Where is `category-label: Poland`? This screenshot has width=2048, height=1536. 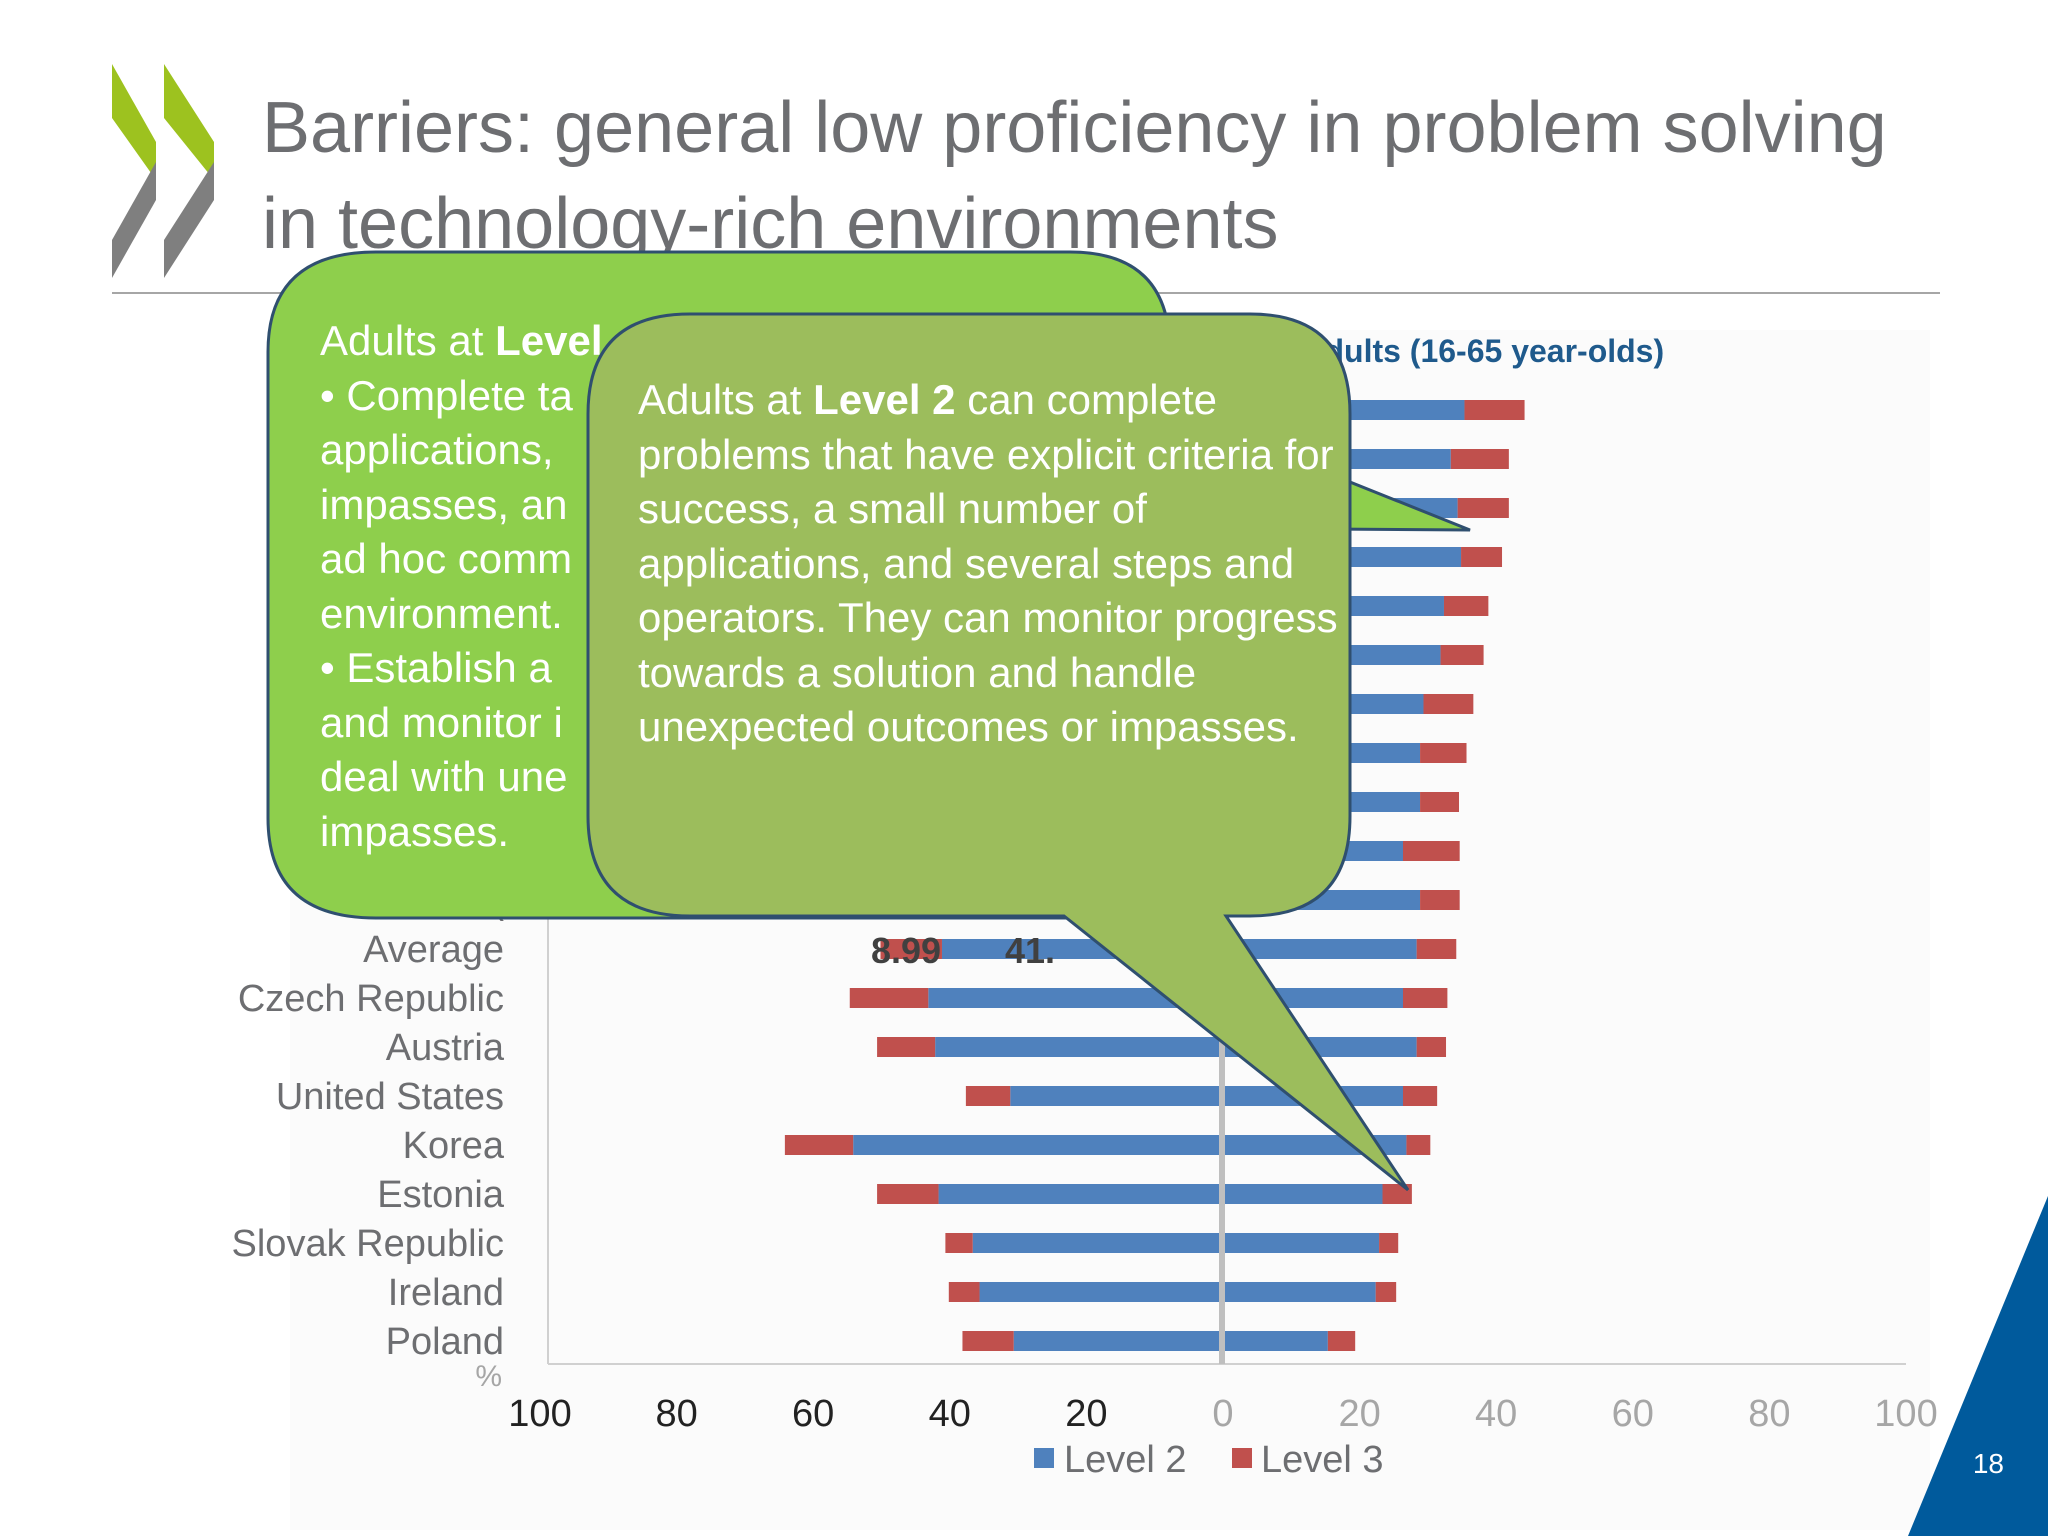
category-label: Poland is located at coordinates (445, 1342).